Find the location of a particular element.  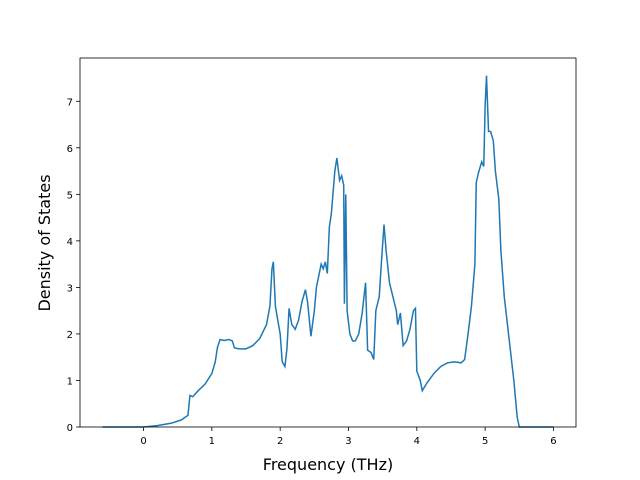

y-tick-label: 4 is located at coordinates (70, 242).